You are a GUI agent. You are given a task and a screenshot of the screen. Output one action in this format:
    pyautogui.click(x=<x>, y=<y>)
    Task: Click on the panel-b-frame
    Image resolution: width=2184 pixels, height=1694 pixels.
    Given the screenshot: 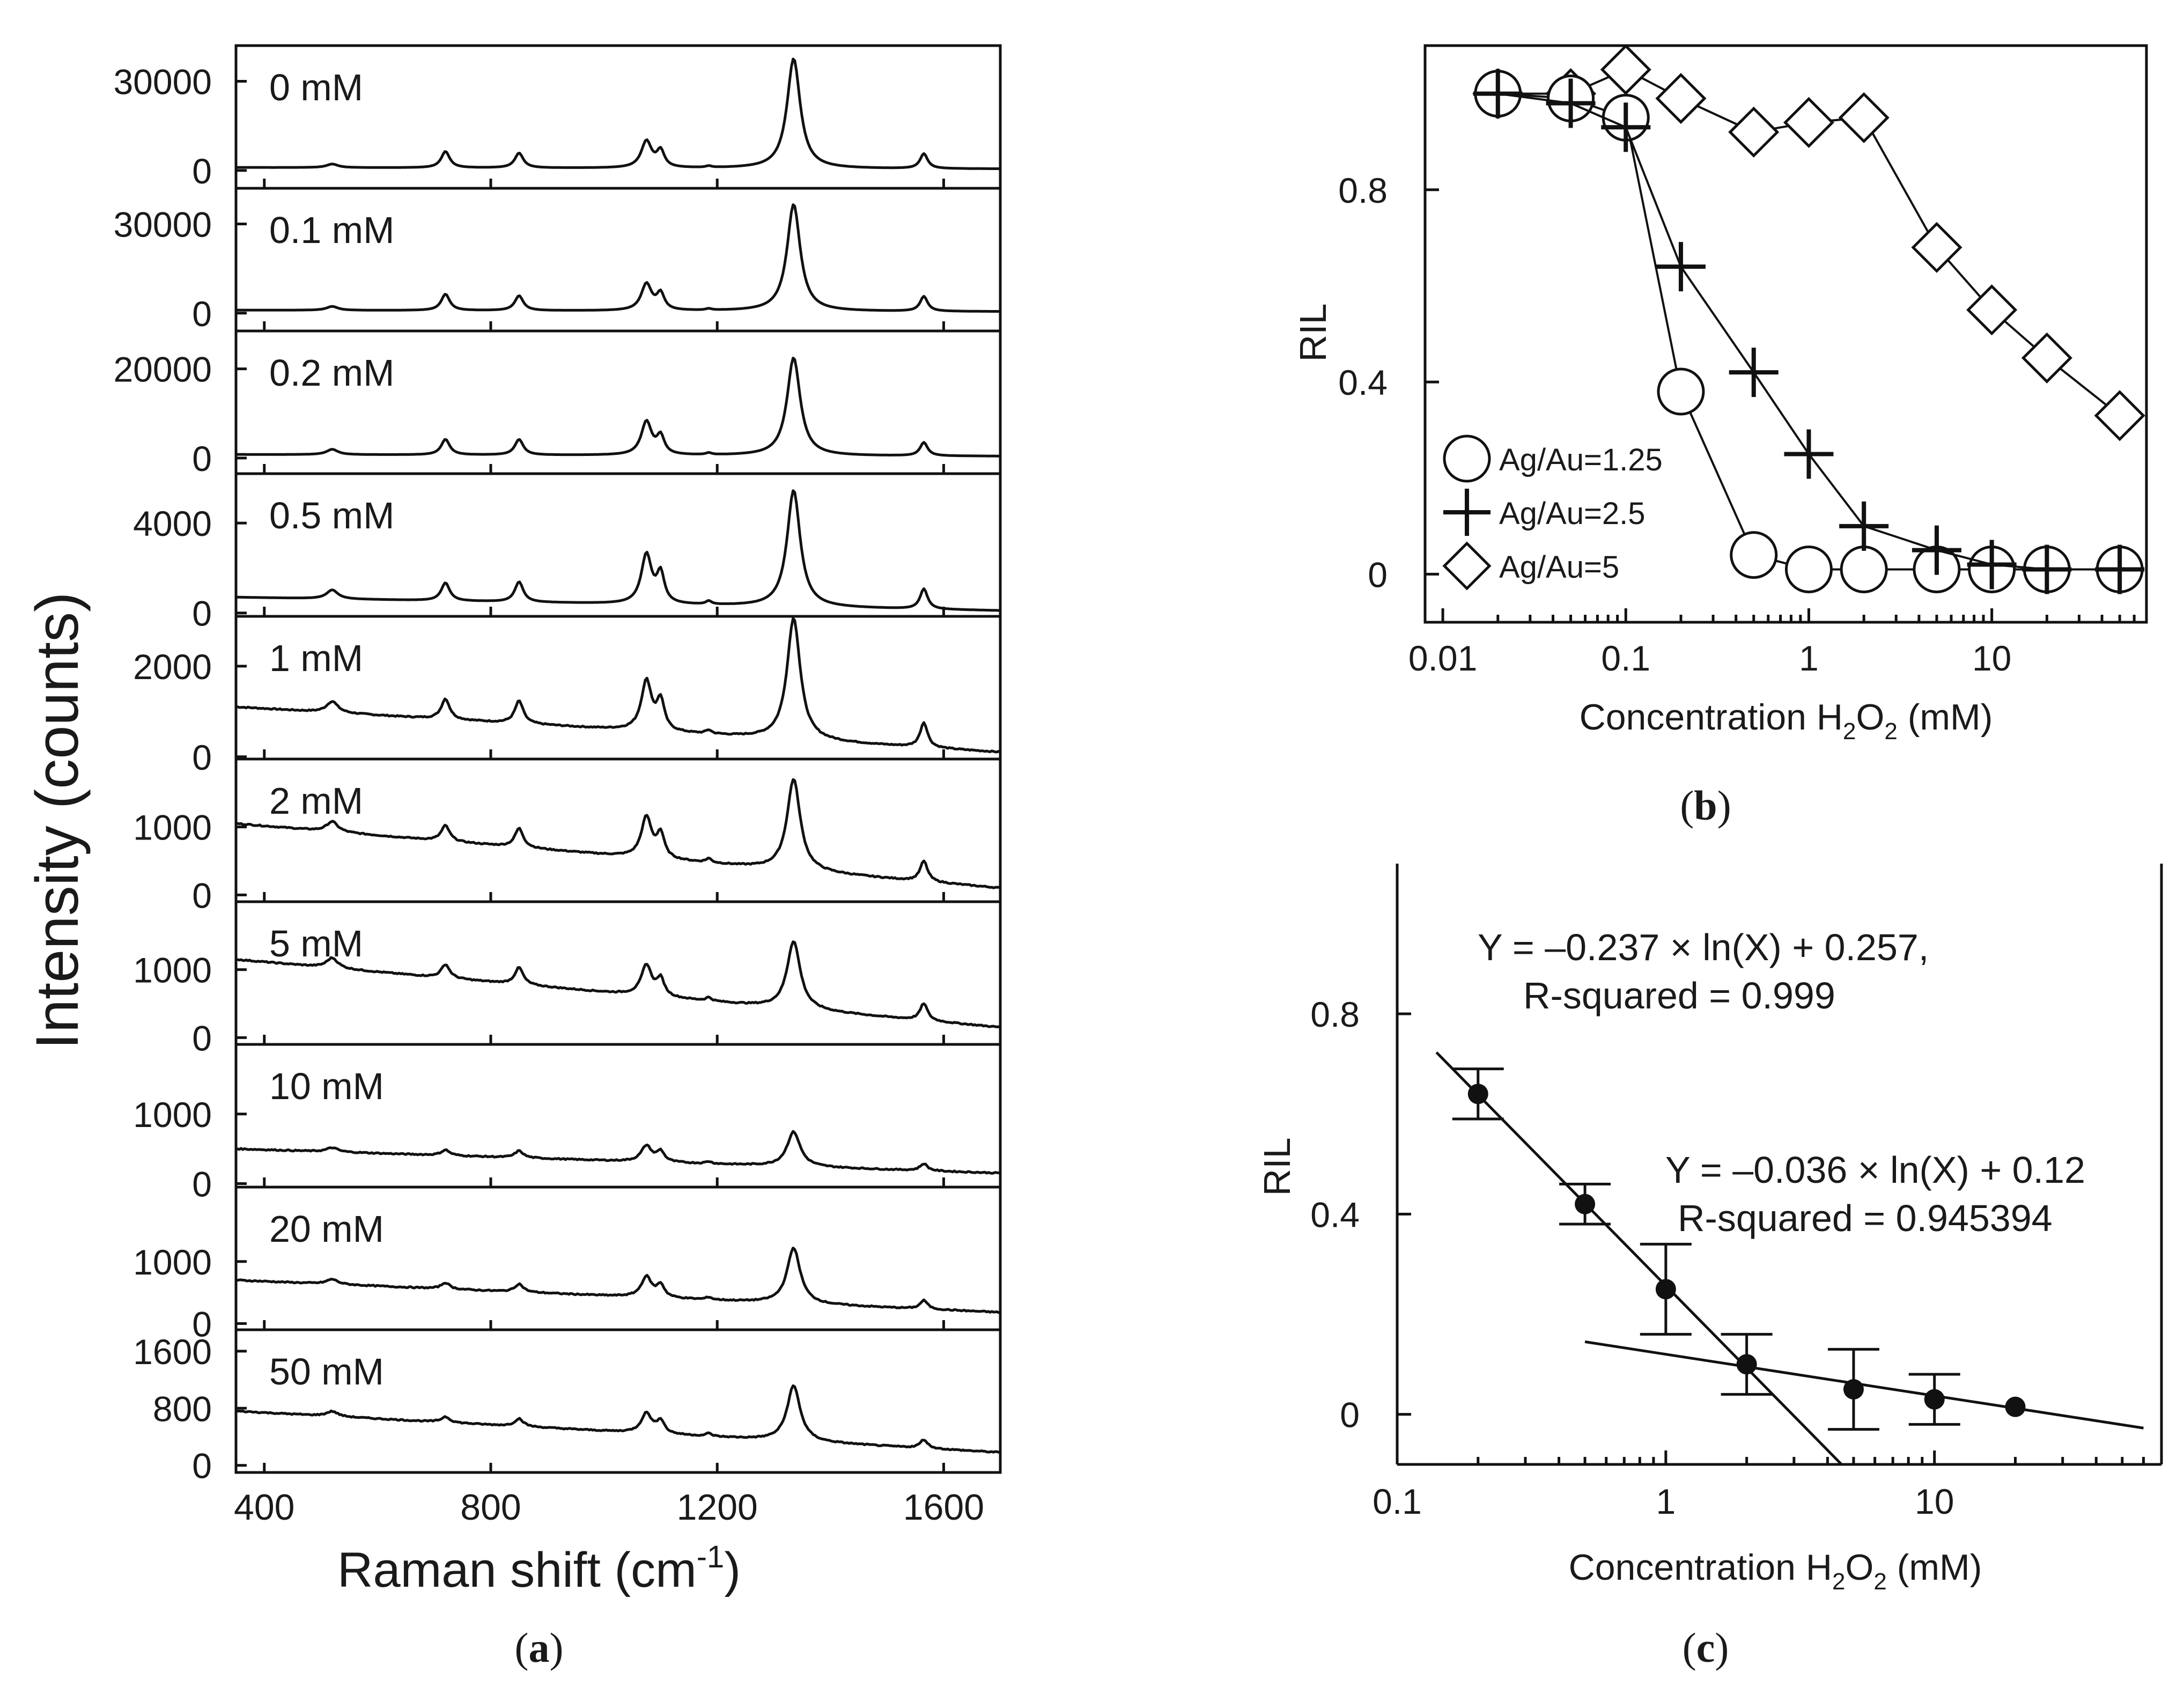 What is the action you would take?
    pyautogui.click(x=1785, y=334)
    